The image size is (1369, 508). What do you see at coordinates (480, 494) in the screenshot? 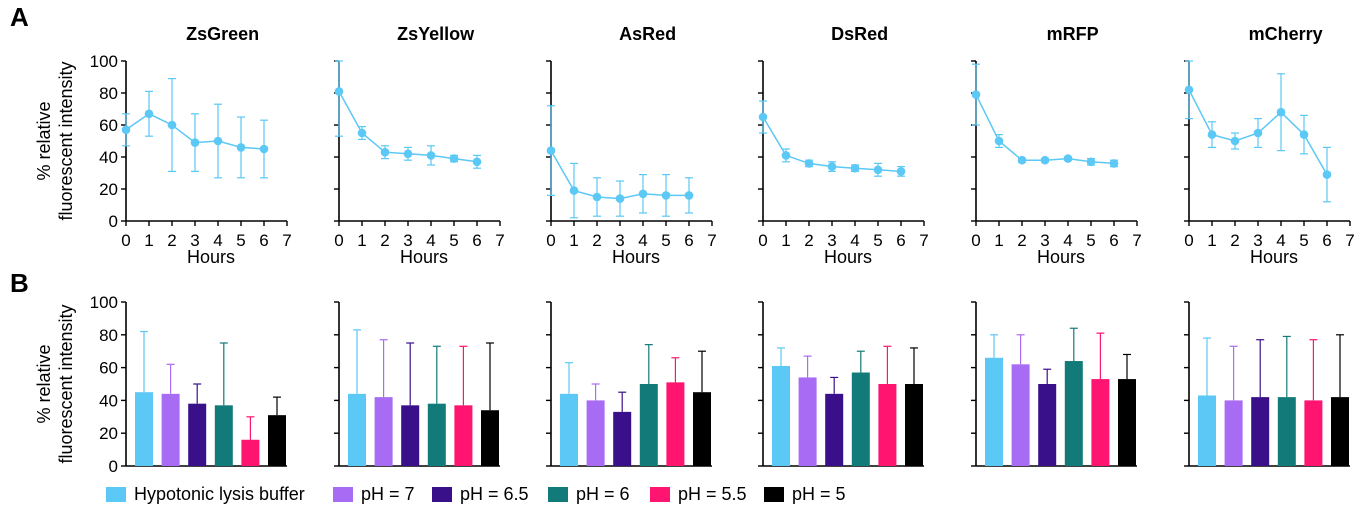
I see `legend-item: pH = 6.5` at bounding box center [480, 494].